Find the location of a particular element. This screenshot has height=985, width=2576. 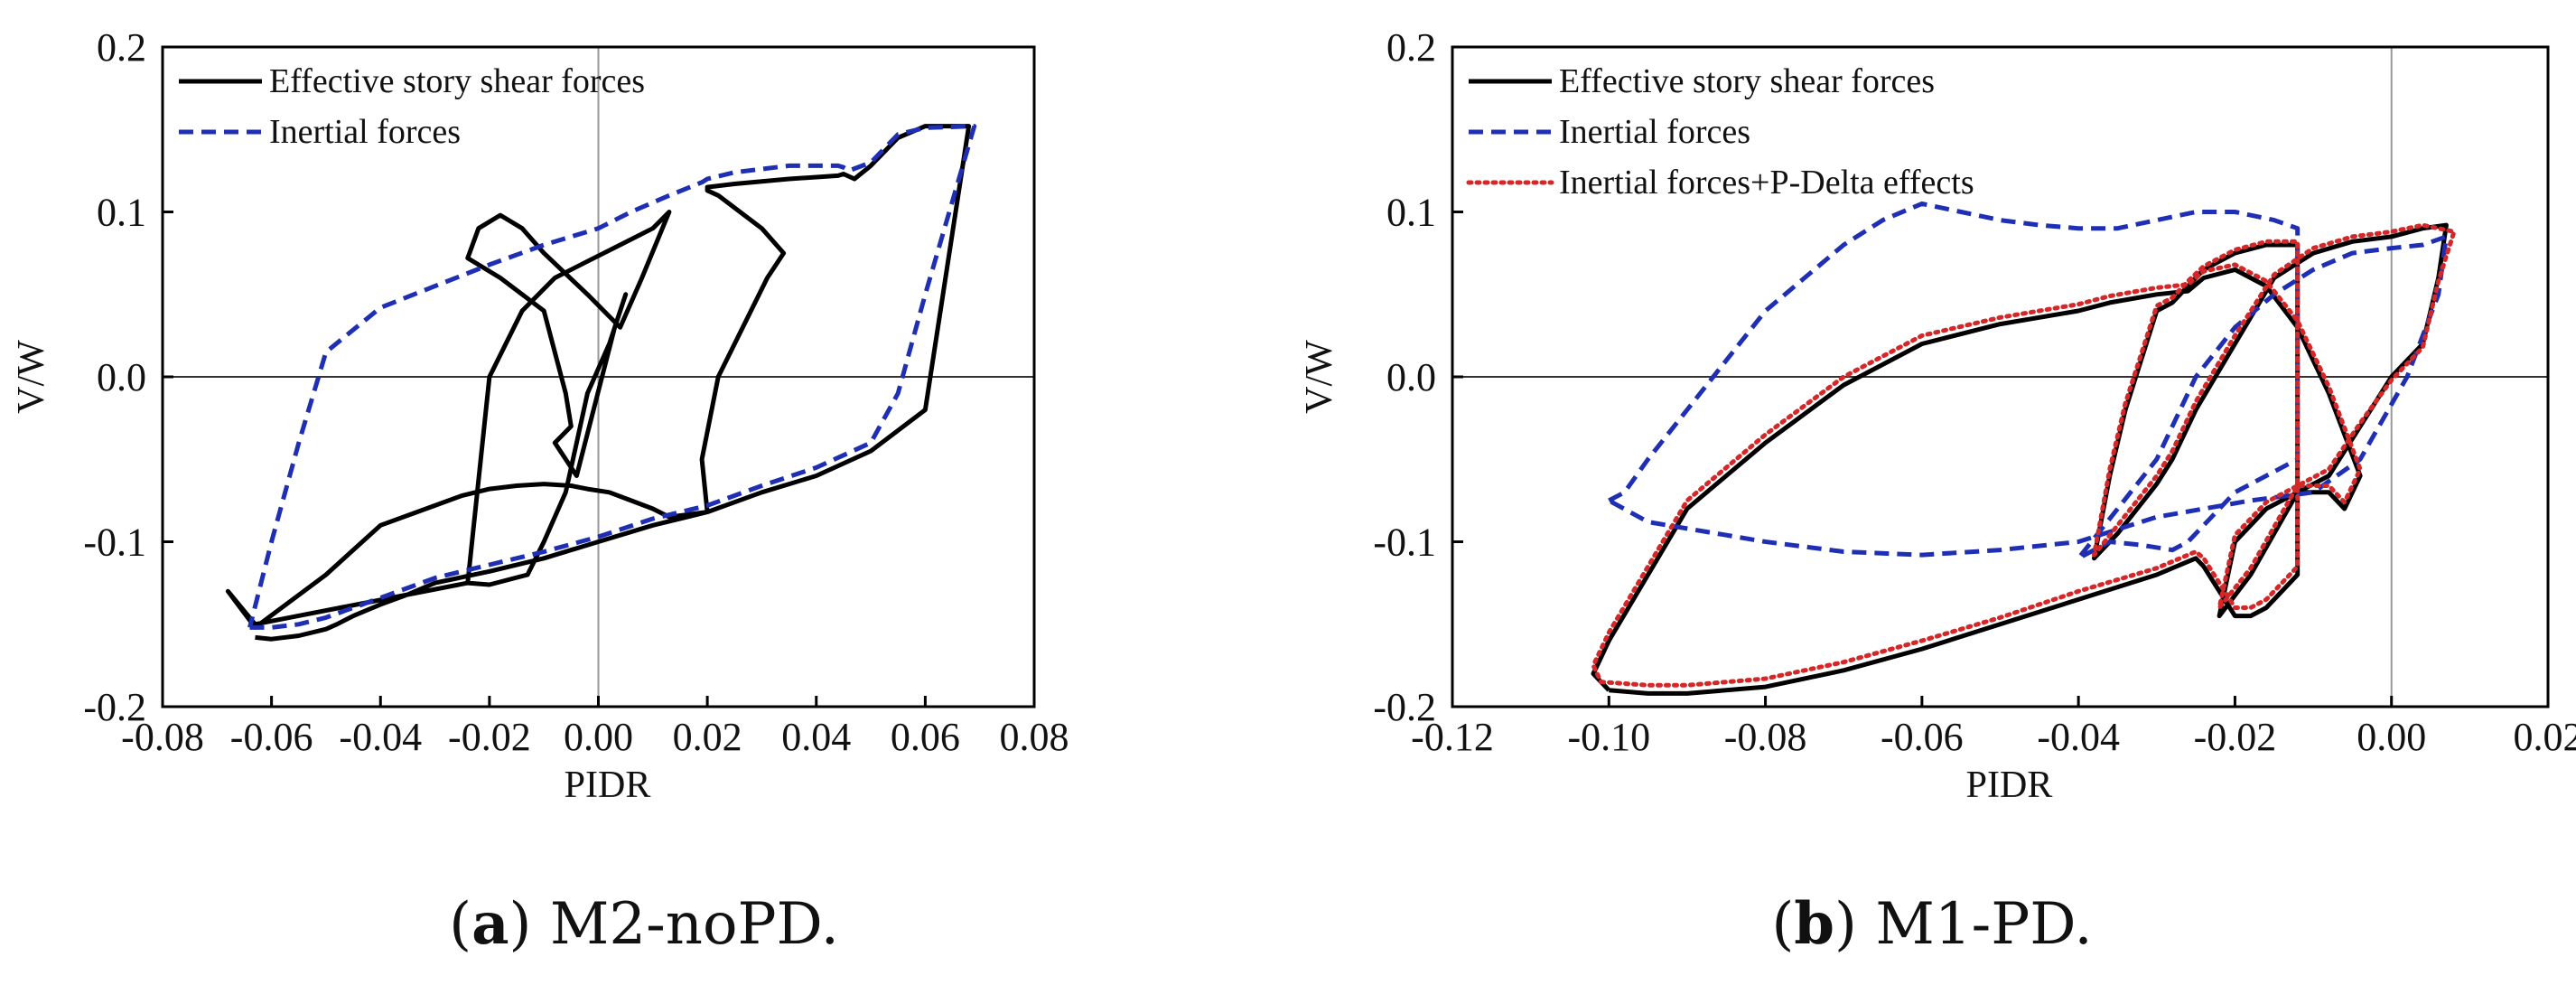

x-tick-label: -0.12 is located at coordinates (1452, 737).